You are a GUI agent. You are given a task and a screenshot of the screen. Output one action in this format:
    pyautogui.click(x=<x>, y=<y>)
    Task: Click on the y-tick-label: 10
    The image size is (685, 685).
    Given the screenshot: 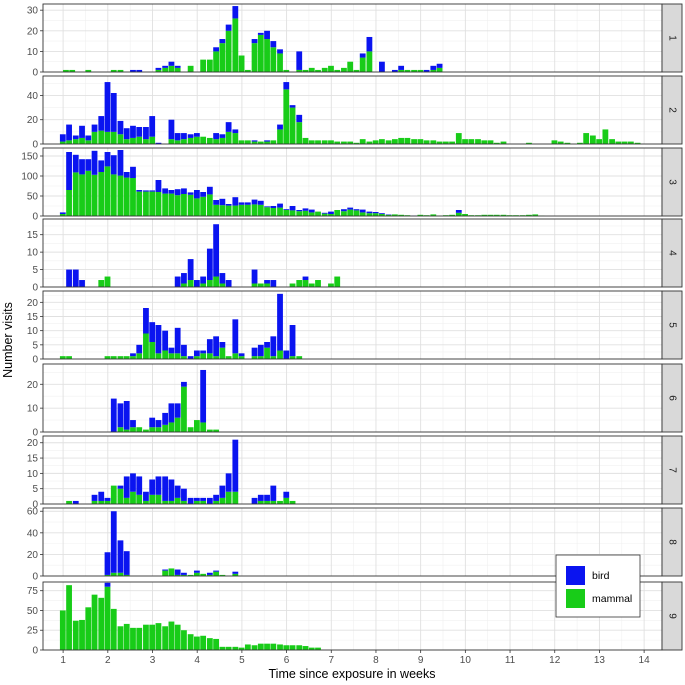 What is the action you would take?
    pyautogui.click(x=33, y=52)
    